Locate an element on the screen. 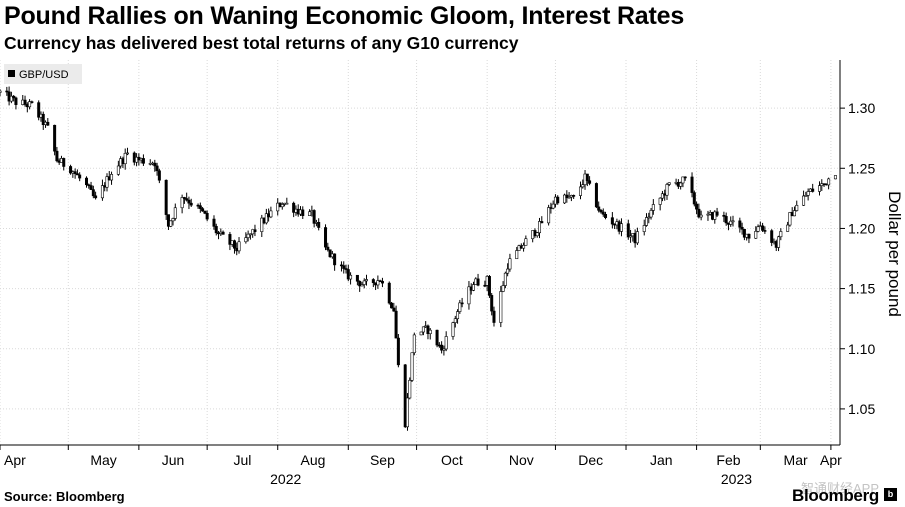  y-tick-label: 1.25 is located at coordinates (861, 168).